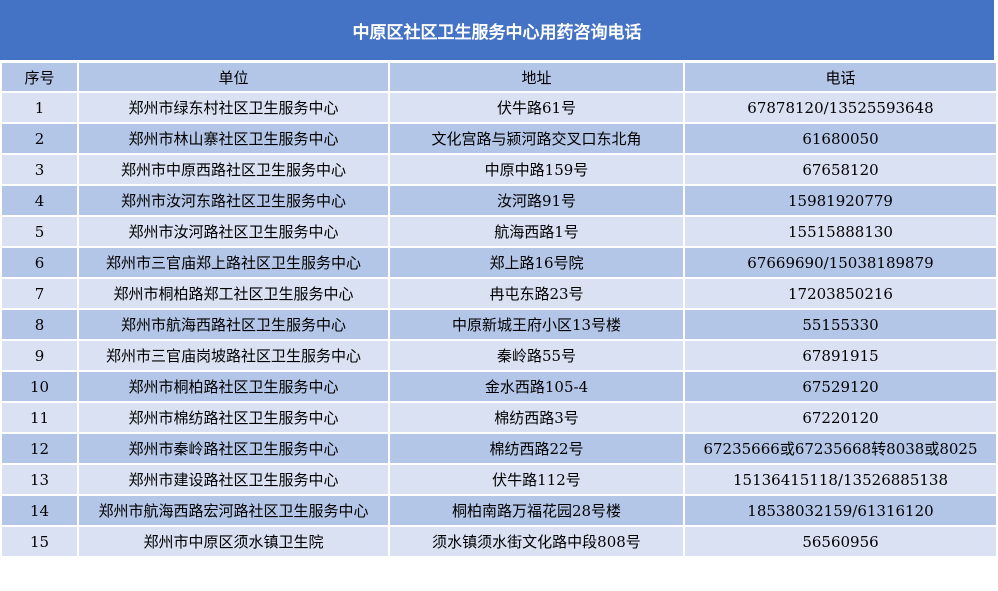  Describe the element at coordinates (39, 324) in the screenshot. I see `cell-index: 8` at that location.